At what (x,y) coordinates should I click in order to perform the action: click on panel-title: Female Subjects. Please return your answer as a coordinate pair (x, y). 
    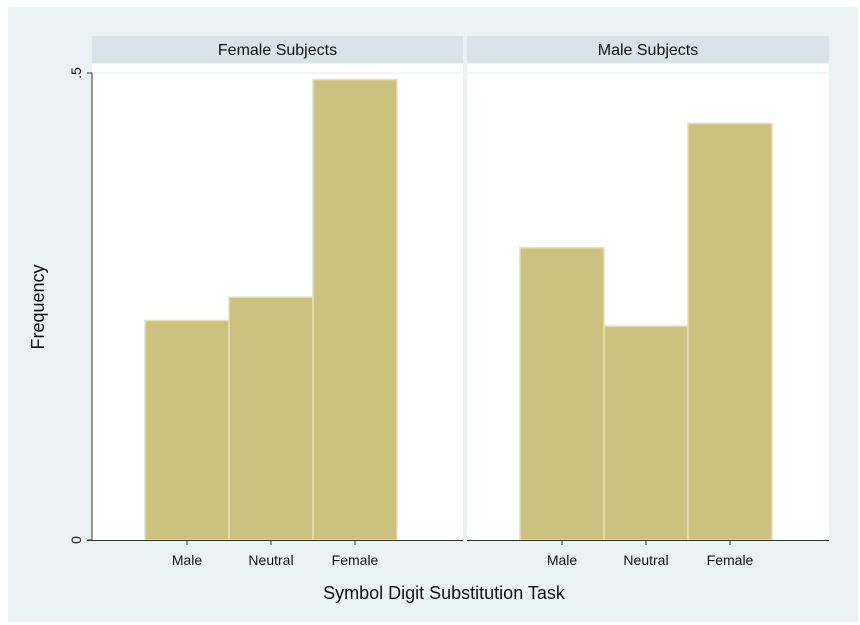
    Looking at the image, I should click on (277, 50).